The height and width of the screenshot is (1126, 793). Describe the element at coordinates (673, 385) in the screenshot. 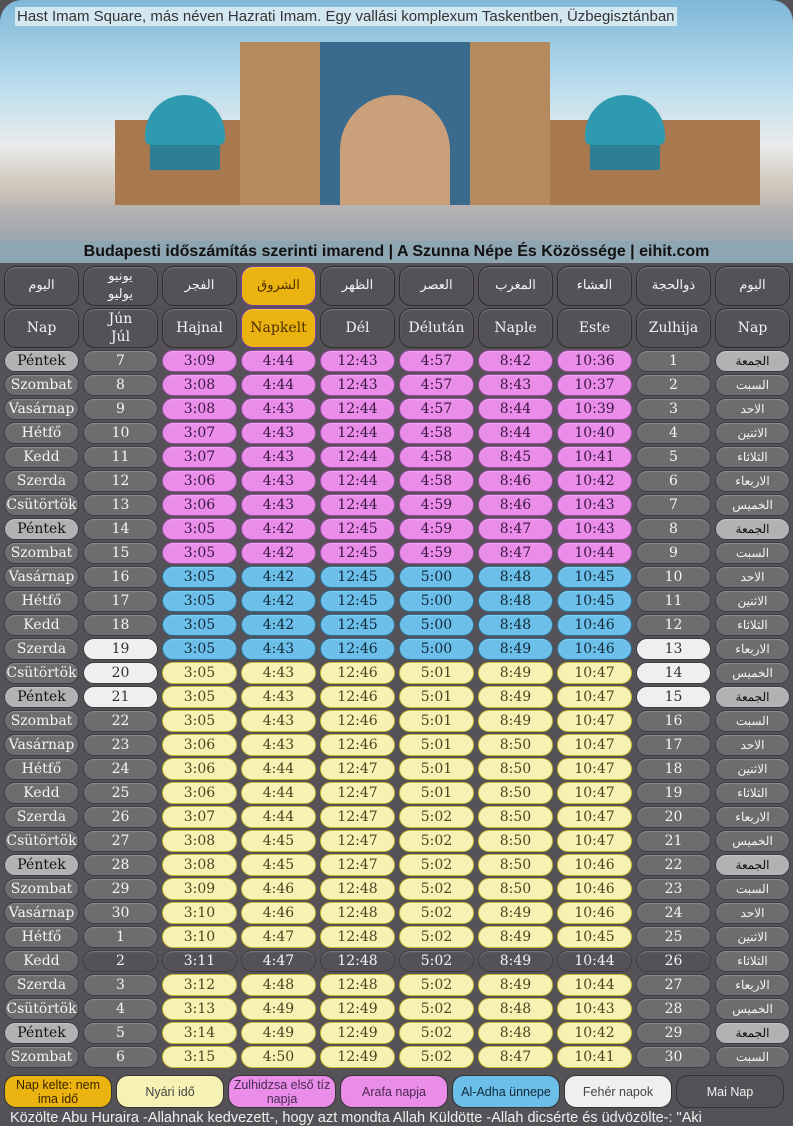

I see `cell-hijri: 2` at that location.